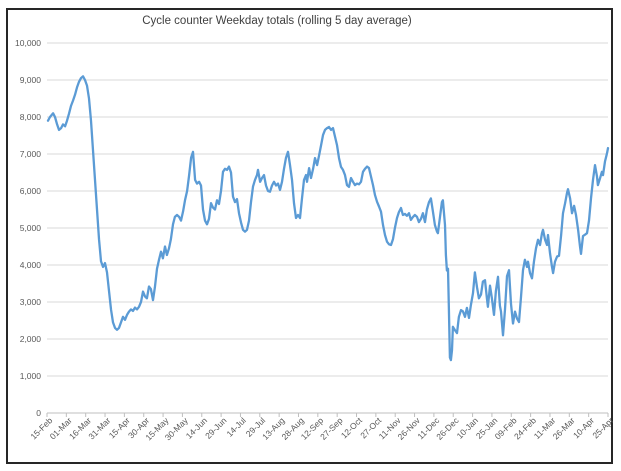 The height and width of the screenshot is (471, 621). Describe the element at coordinates (31, 117) in the screenshot. I see `y-tick-label: 8,000` at that location.